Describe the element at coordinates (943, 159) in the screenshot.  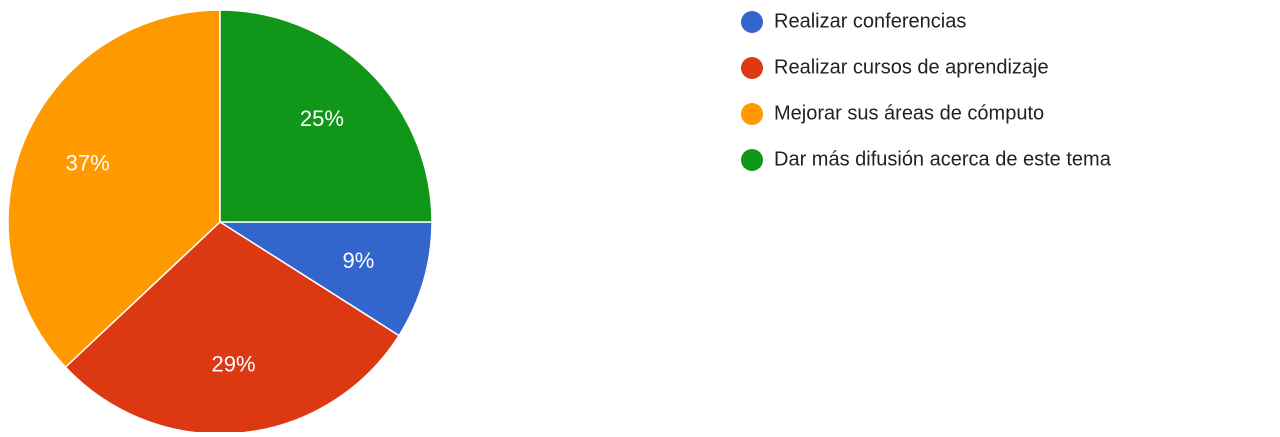
I see `legend-text: Dar más difusión acerca de este tema` at that location.